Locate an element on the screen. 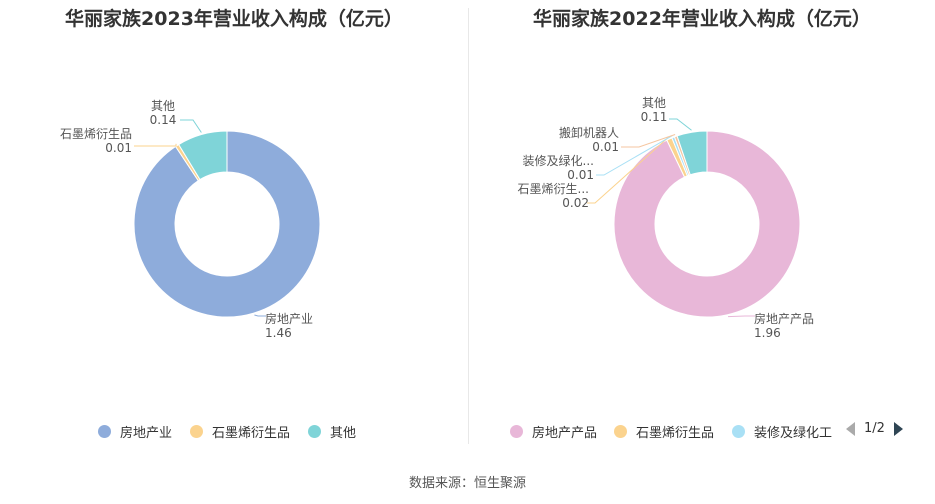 The width and height of the screenshot is (935, 504). legend-item: 装修及绿化工 is located at coordinates (782, 431).